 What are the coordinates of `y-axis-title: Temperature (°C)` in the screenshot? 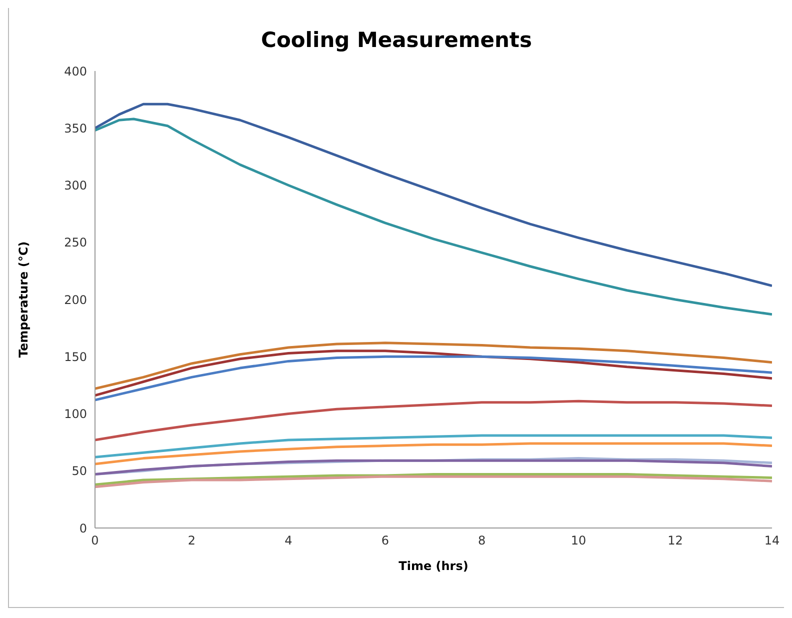 It's located at (23, 299).